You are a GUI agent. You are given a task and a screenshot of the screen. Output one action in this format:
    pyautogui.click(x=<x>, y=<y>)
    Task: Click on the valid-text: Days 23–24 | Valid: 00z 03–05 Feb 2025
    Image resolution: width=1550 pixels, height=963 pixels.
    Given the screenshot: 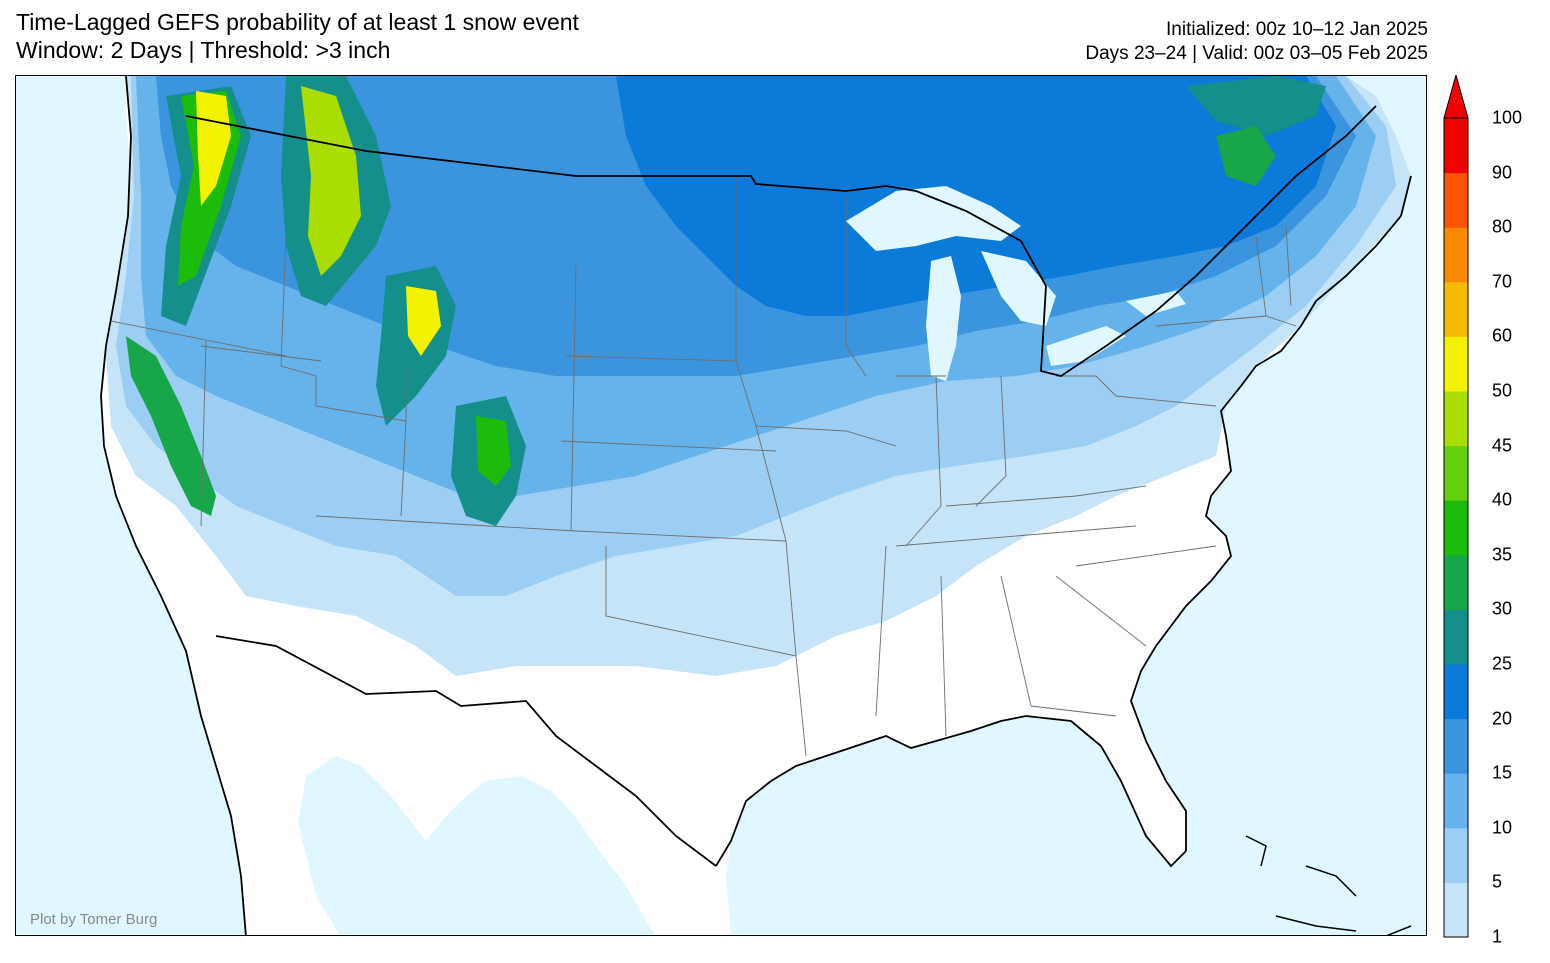 What is the action you would take?
    pyautogui.click(x=1256, y=53)
    